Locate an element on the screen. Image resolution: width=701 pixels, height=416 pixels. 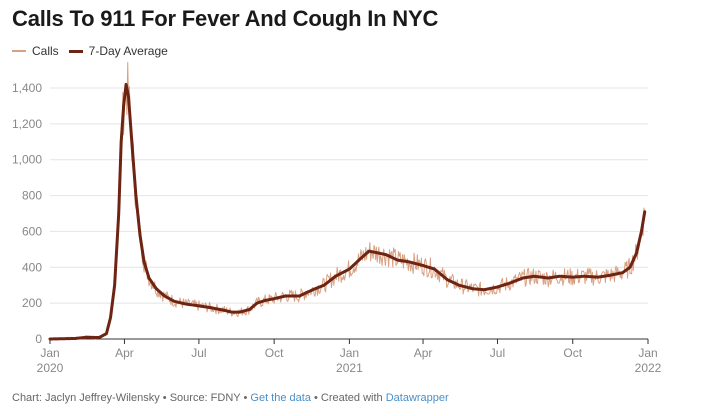
legend-swatch-average is located at coordinates (75, 51).